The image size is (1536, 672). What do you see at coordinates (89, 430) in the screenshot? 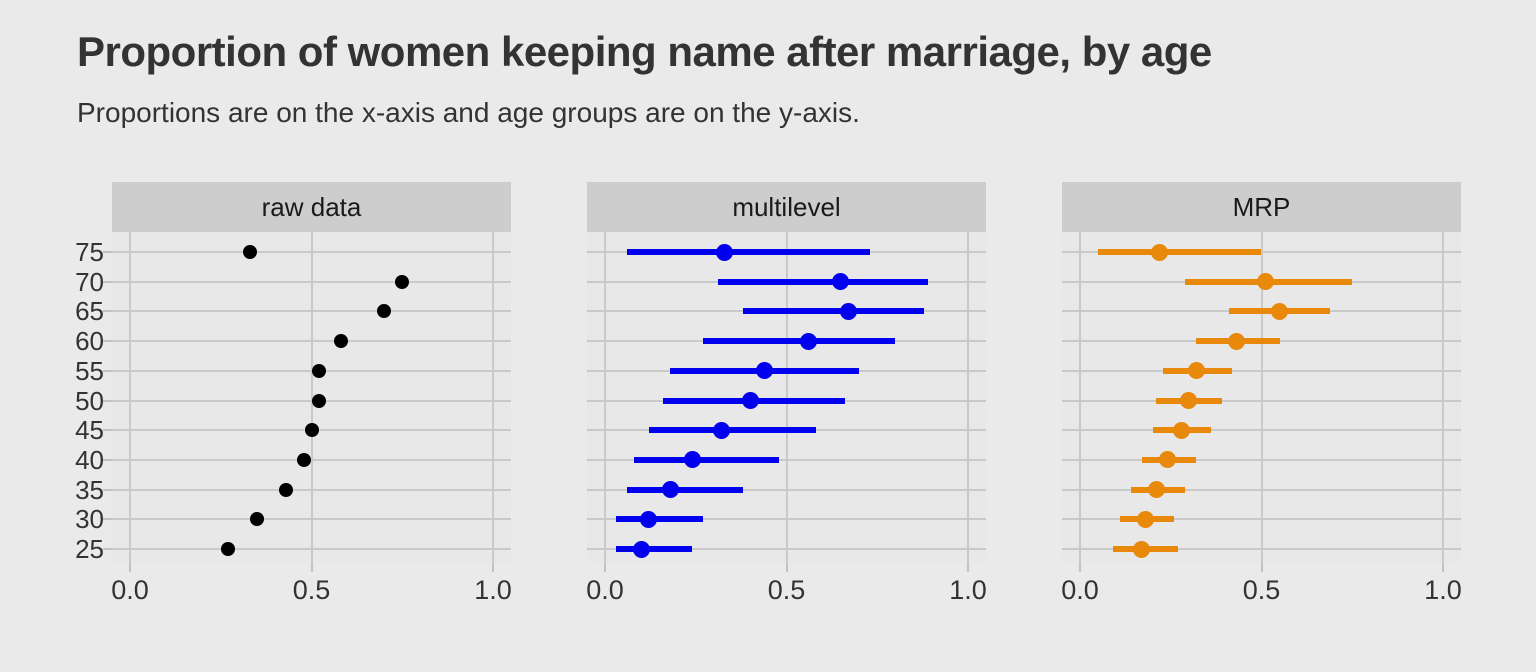
I see `y-tick-label: 45` at bounding box center [89, 430].